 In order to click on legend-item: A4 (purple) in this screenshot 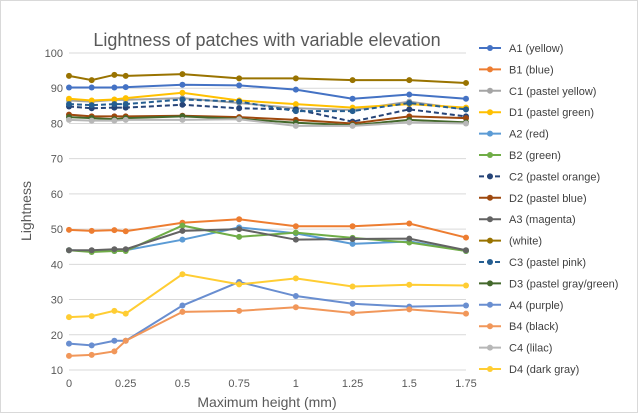, I will do `click(521, 306)`.